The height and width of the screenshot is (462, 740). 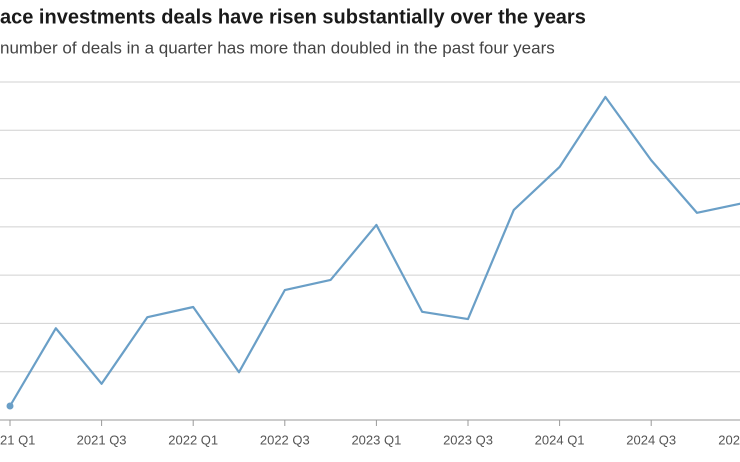 What do you see at coordinates (729, 439) in the screenshot?
I see `x-tick-label: 202` at bounding box center [729, 439].